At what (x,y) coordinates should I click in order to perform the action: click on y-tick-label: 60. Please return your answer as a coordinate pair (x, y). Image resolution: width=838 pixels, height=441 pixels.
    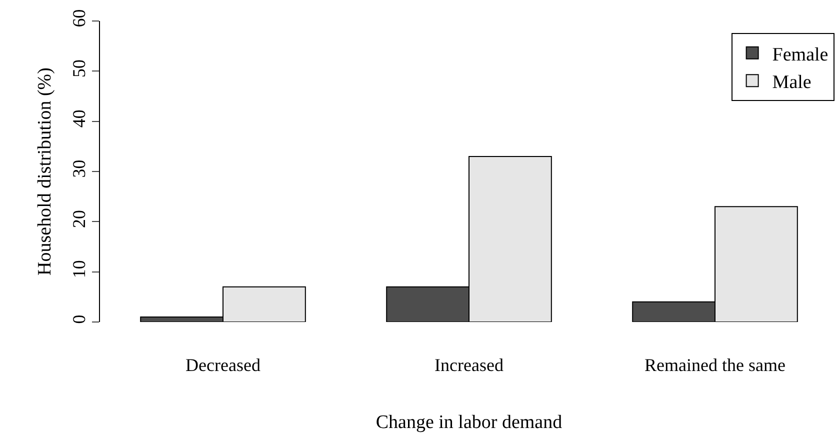
    Looking at the image, I should click on (78, 18).